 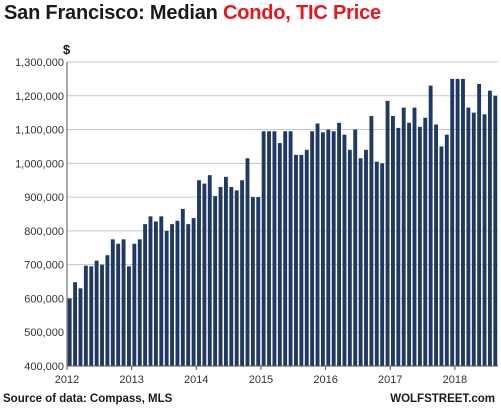 I want to click on y-tick-label: 1,300,000, so click(x=39, y=63).